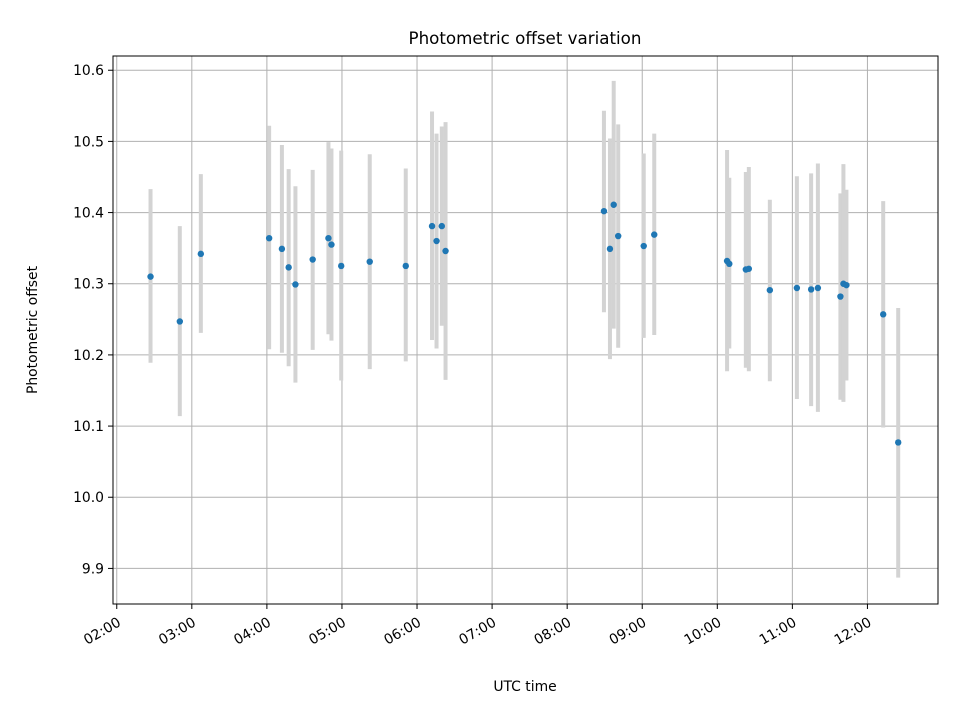 This screenshot has width=960, height=720. I want to click on y-tick-label-5: 10.4, so click(88, 214).